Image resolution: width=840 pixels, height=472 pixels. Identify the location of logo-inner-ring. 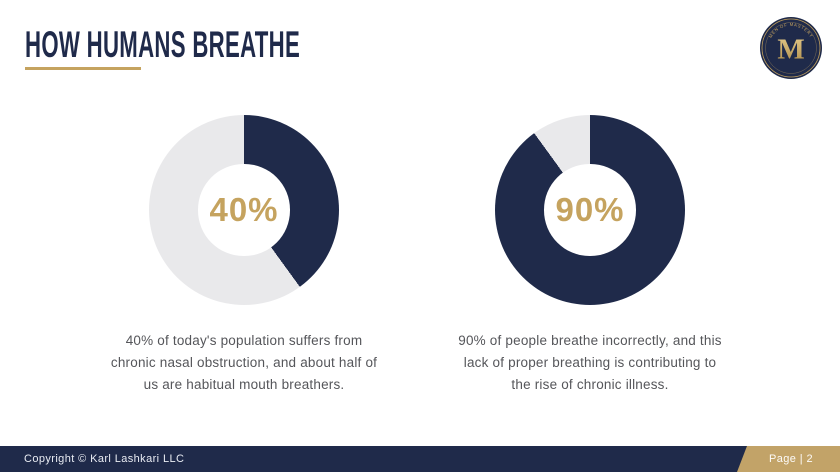
(791, 48).